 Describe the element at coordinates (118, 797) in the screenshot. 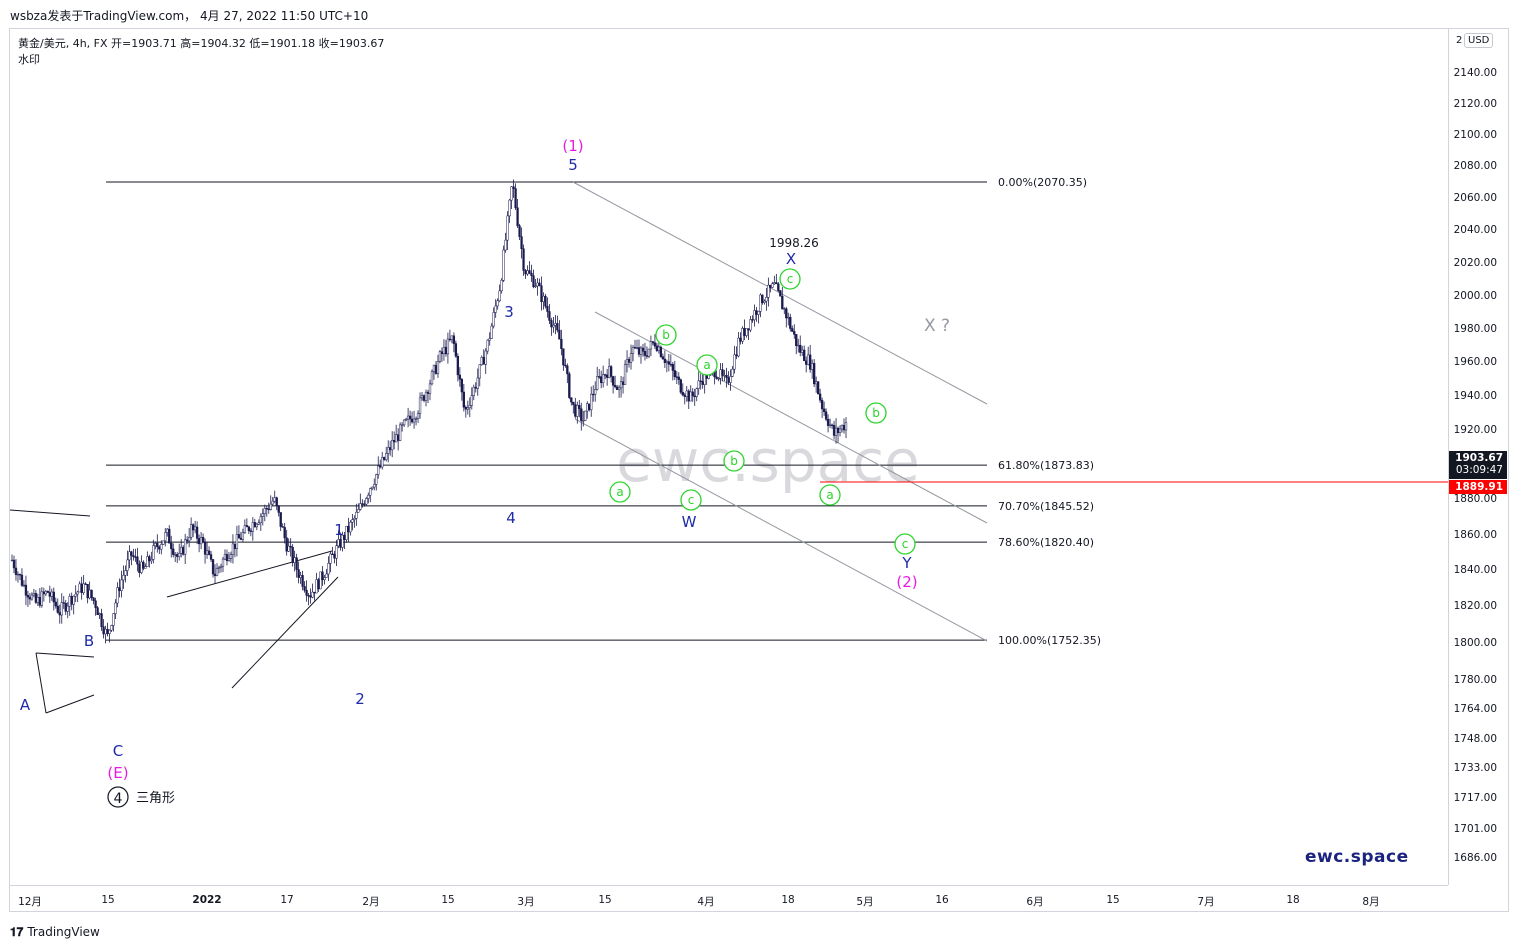

I see `circled-4-marker` at that location.